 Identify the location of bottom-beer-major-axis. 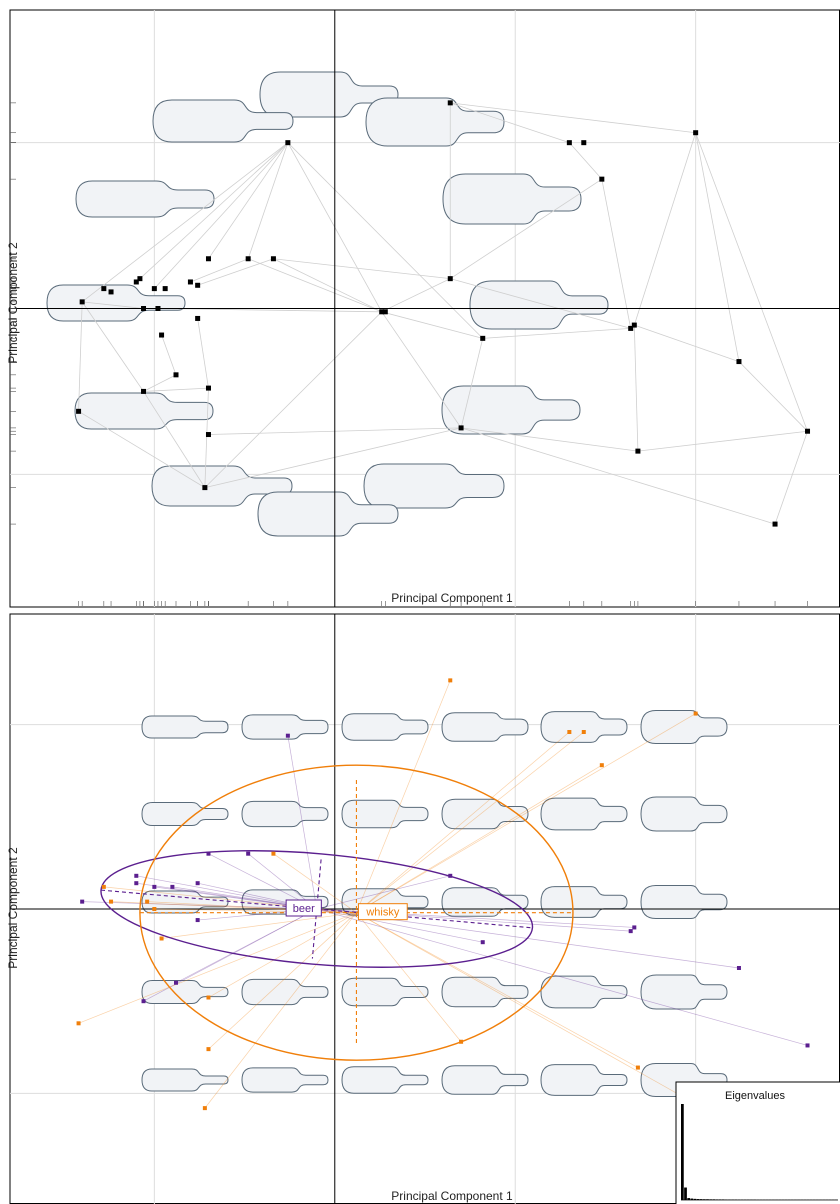
(316, 909).